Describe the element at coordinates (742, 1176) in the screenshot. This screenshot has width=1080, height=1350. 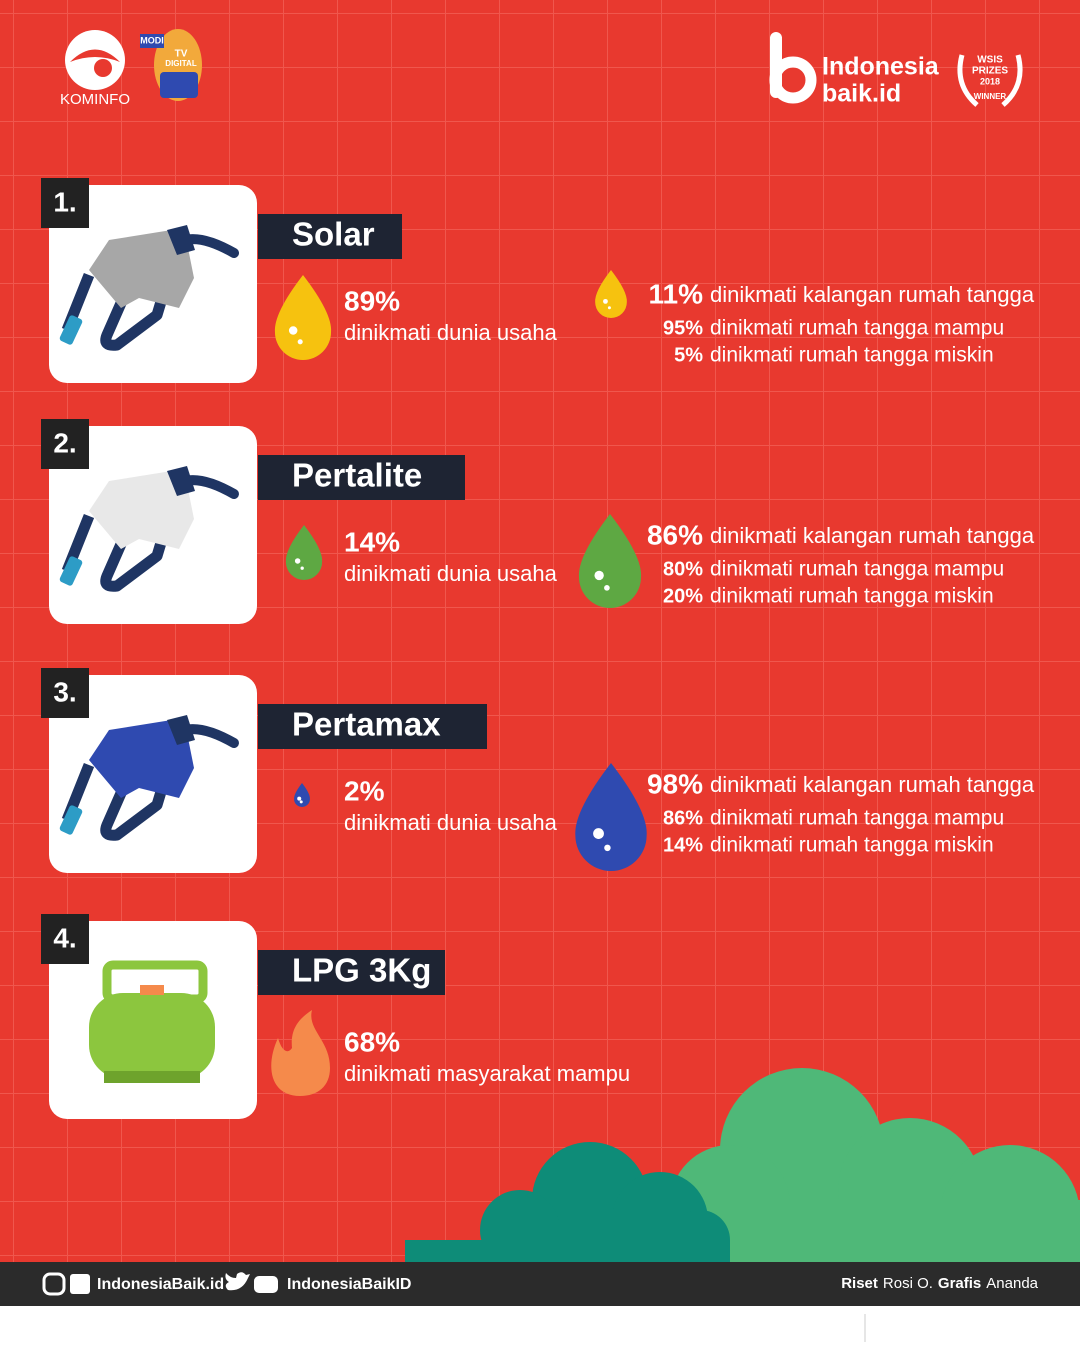
I see `bushes` at that location.